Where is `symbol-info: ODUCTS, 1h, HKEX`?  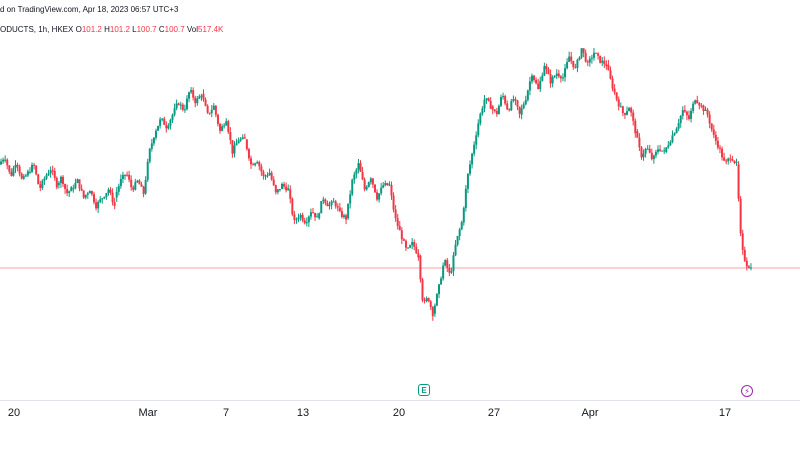
symbol-info: ODUCTS, 1h, HKEX is located at coordinates (37, 29).